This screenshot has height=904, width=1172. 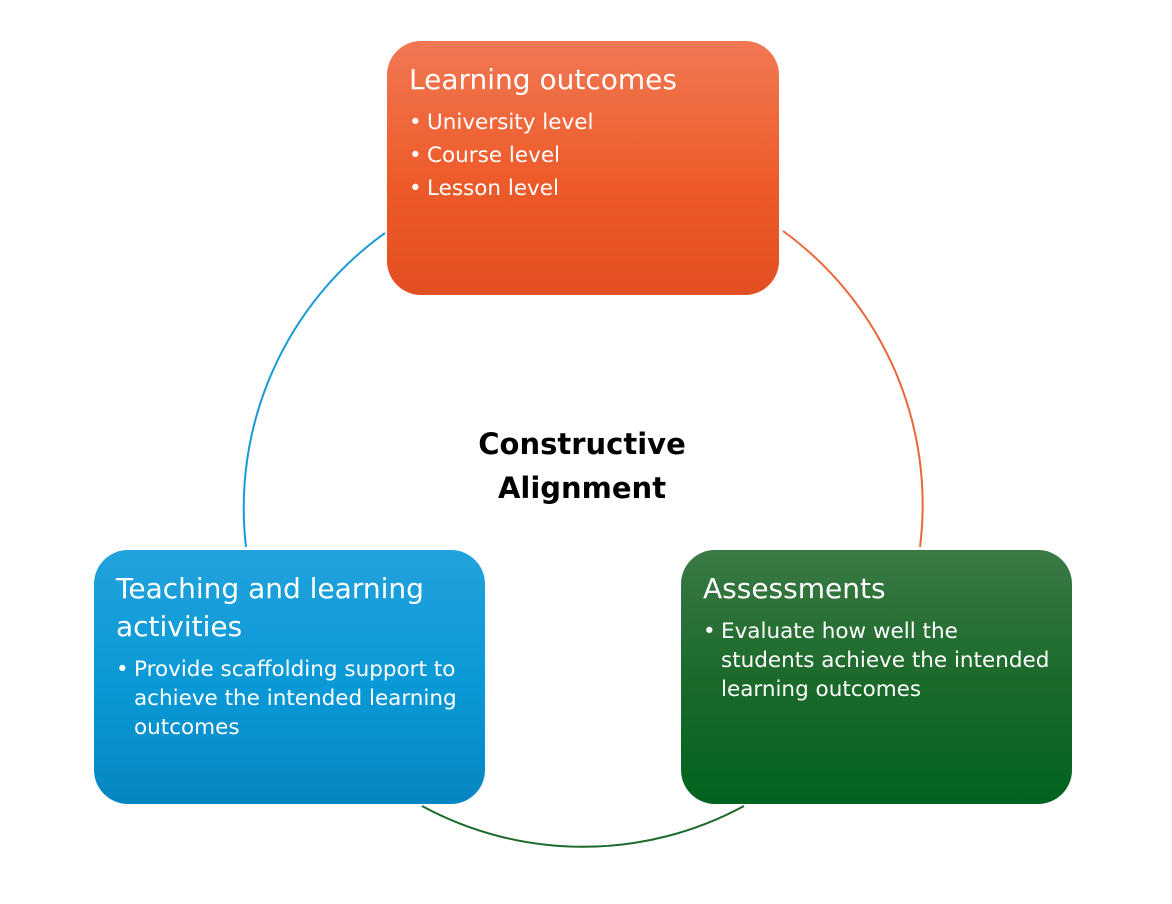 I want to click on list-item: • Course level, so click(x=584, y=155).